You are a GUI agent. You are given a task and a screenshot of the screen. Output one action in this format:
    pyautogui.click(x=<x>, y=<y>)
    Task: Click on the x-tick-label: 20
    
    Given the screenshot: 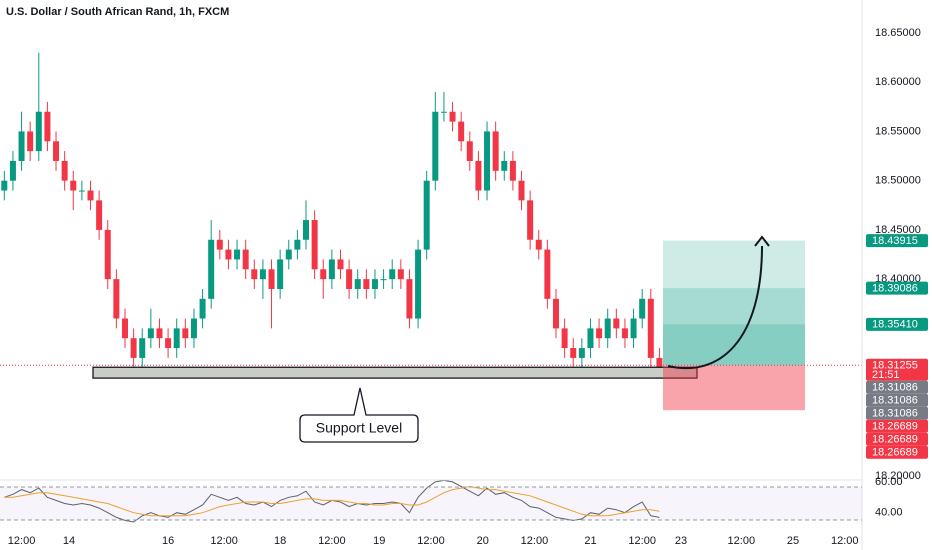 What is the action you would take?
    pyautogui.click(x=483, y=541)
    